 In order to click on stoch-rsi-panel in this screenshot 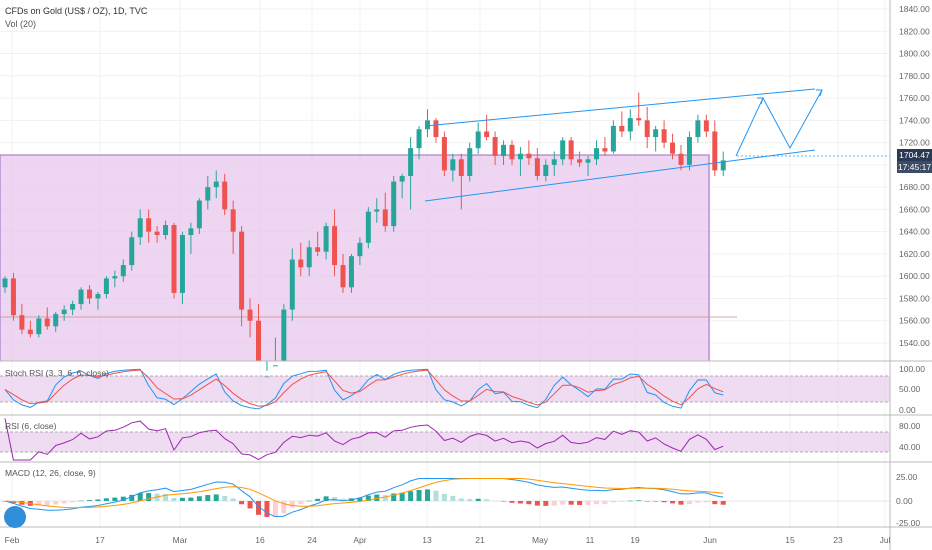, I will do `click(445, 389)`.